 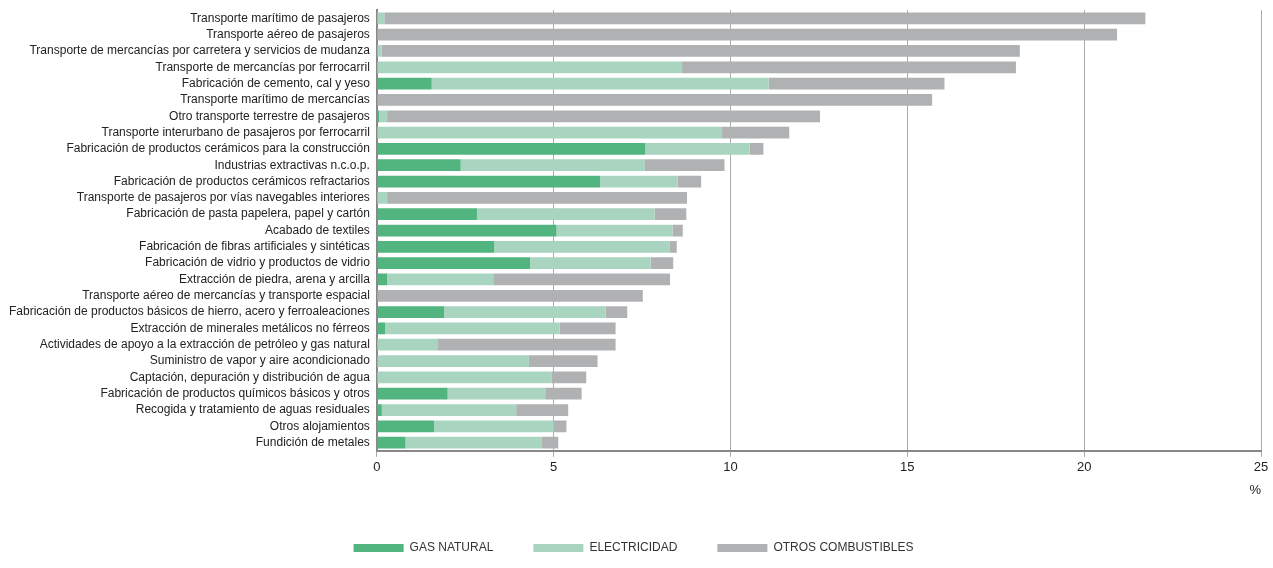 I want to click on y-tick-label: Fabricación de productos cerámicos para la construcción, so click(x=218, y=148).